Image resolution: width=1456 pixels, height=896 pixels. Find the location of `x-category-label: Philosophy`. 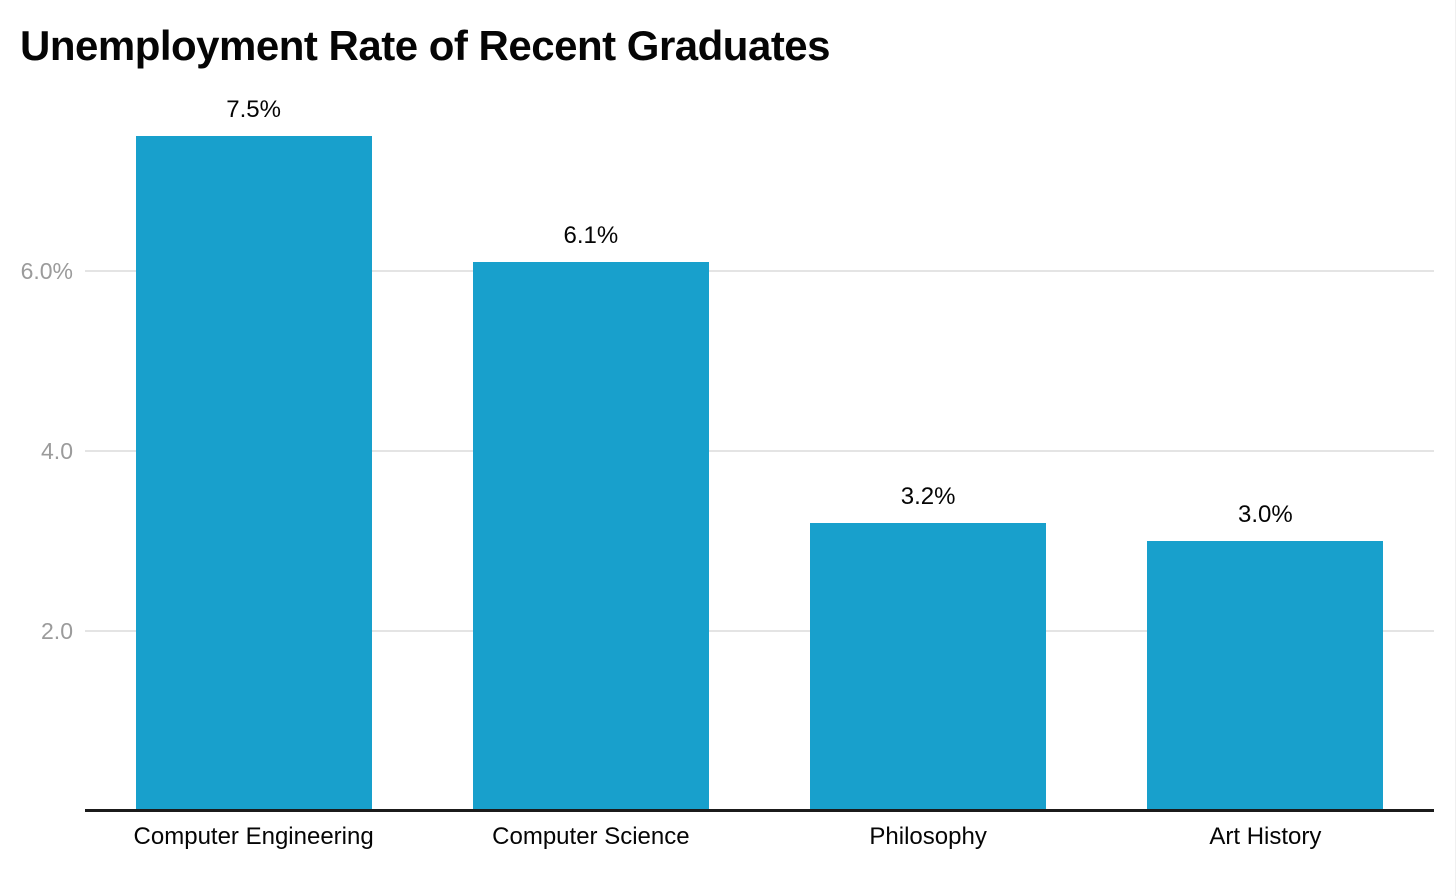

x-category-label: Philosophy is located at coordinates (928, 836).